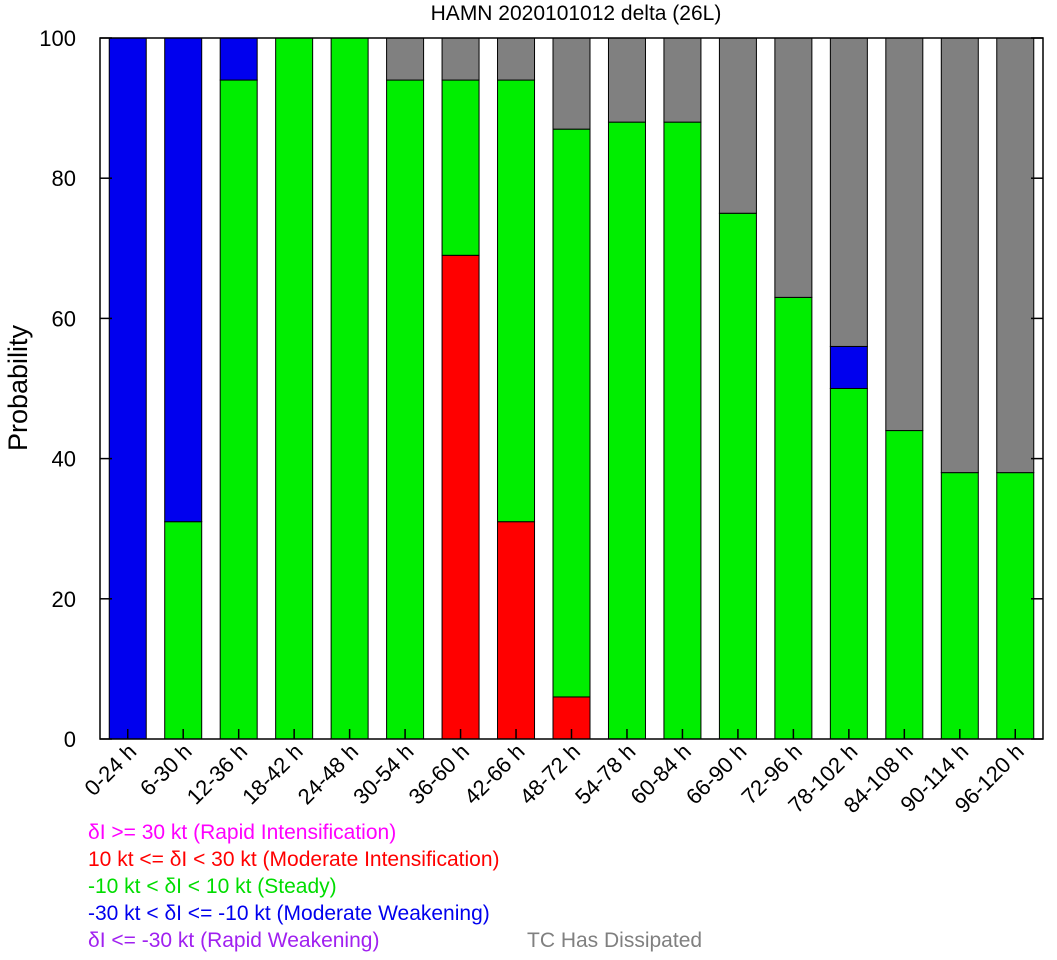 This screenshot has height=960, width=1057. What do you see at coordinates (64, 318) in the screenshot?
I see `y-tick-label-3: 60` at bounding box center [64, 318].